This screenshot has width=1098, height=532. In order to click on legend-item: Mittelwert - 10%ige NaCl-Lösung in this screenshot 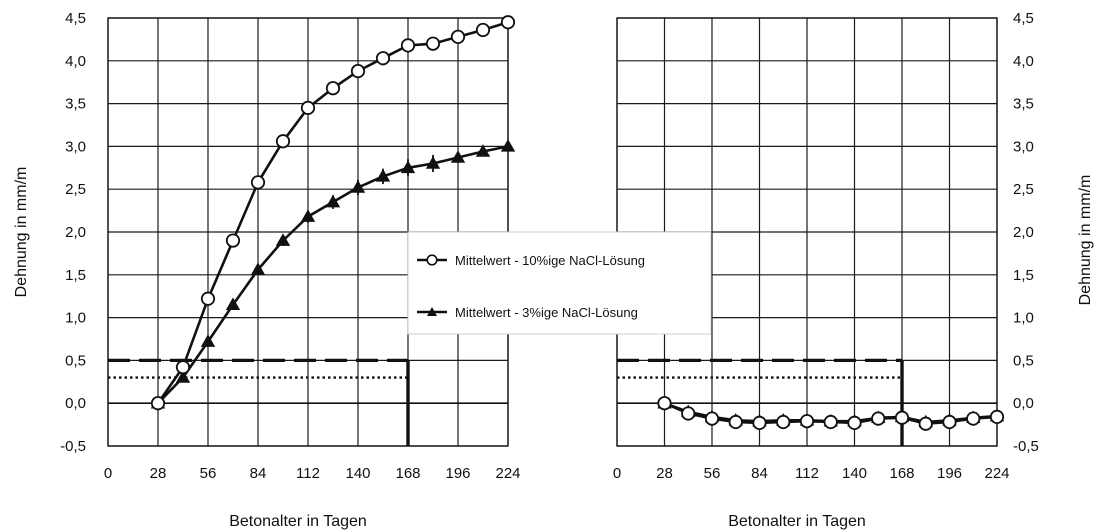, I will do `click(531, 260)`.